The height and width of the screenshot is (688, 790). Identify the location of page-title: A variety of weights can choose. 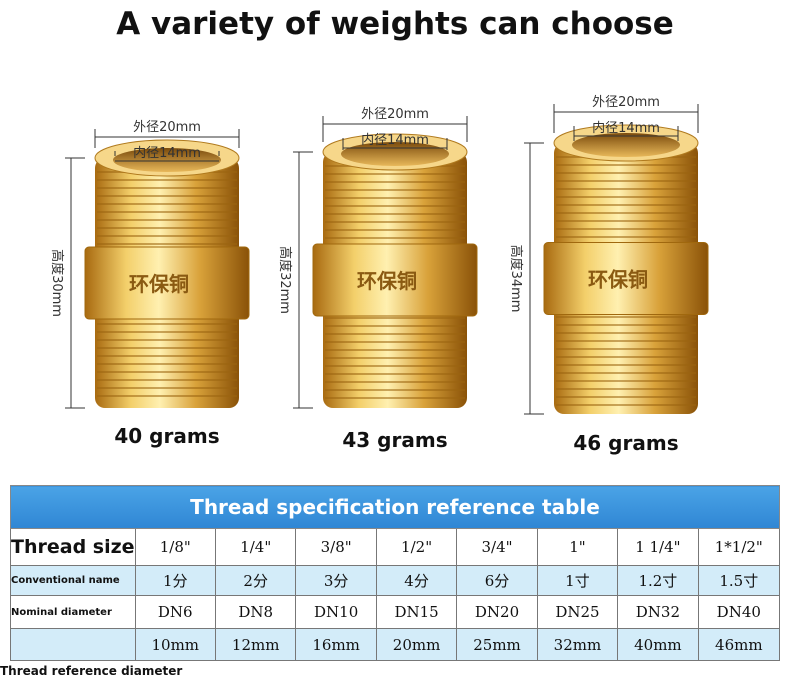
(395, 24).